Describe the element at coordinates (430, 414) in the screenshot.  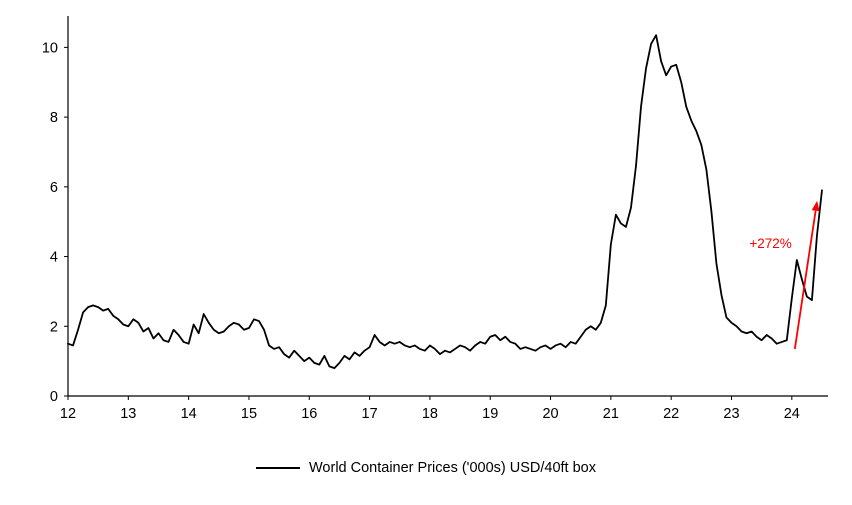
I see `x-tick-label: 18` at that location.